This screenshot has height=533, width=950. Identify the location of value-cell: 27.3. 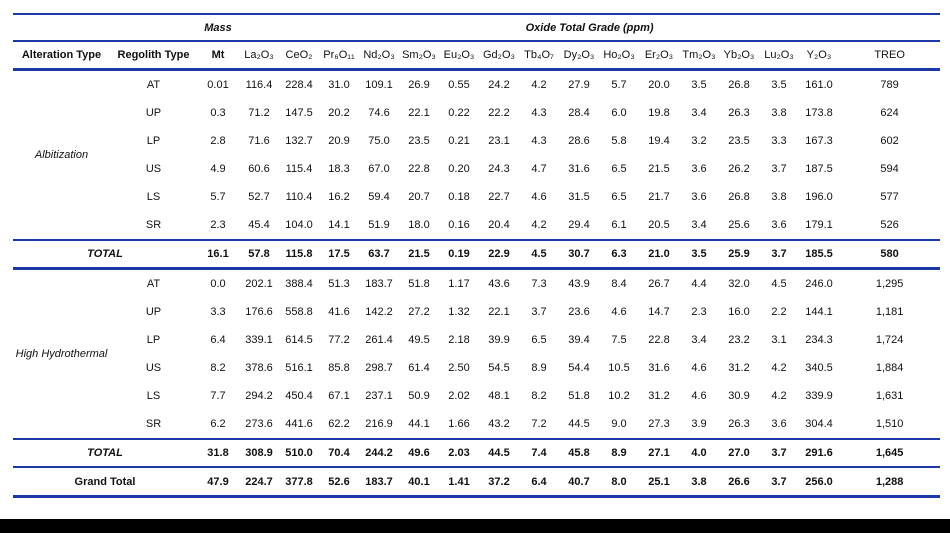
(659, 424).